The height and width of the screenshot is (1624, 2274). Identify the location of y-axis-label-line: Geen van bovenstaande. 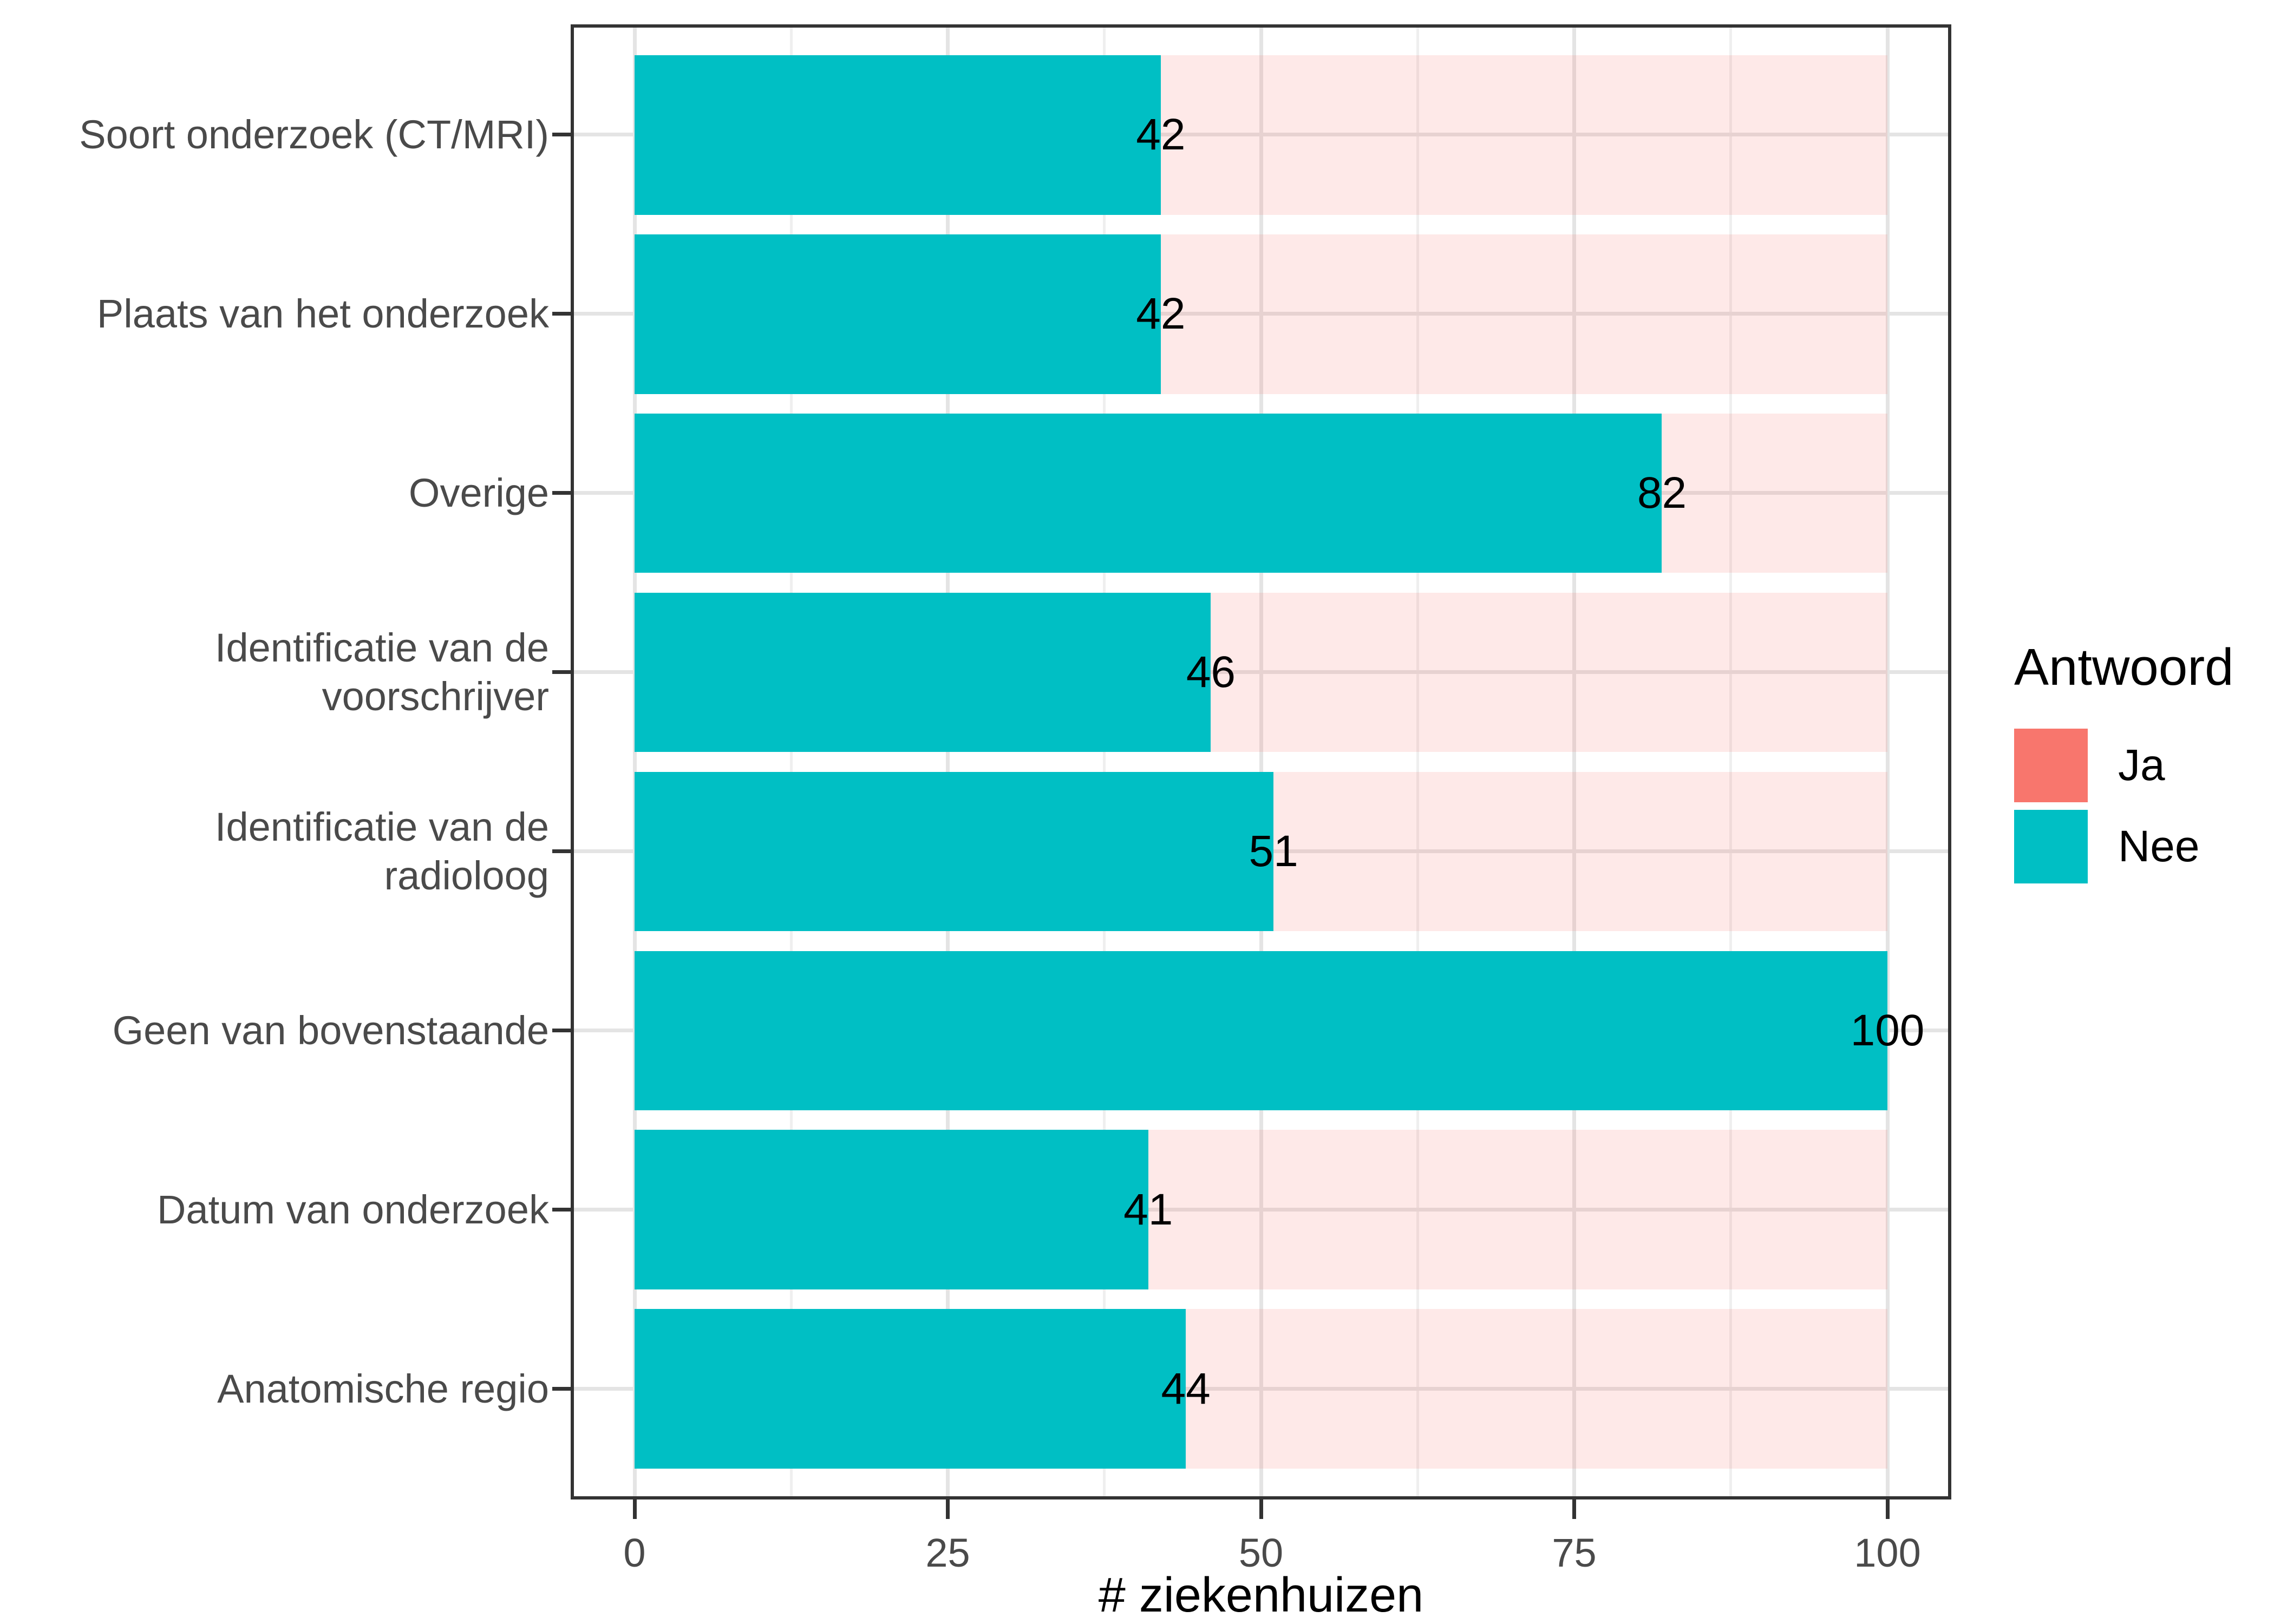
(331, 1030).